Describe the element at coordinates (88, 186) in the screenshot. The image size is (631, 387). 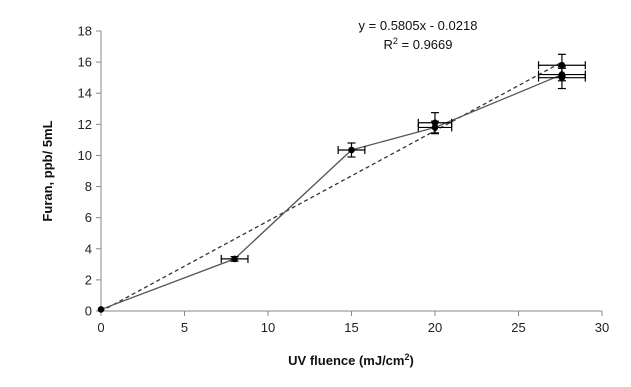
I see `y-tick-label: 8` at that location.